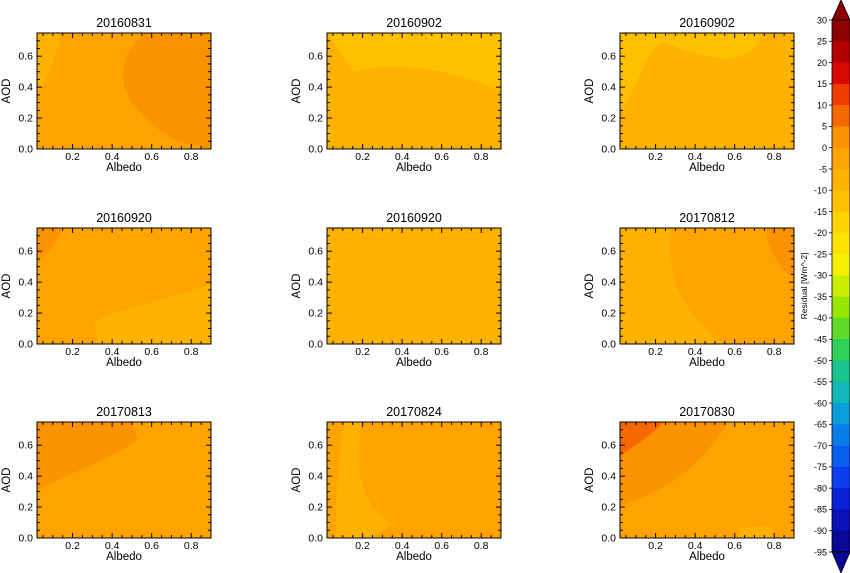 The width and height of the screenshot is (850, 573). I want to click on colorbar-tick-label: -10, so click(820, 191).